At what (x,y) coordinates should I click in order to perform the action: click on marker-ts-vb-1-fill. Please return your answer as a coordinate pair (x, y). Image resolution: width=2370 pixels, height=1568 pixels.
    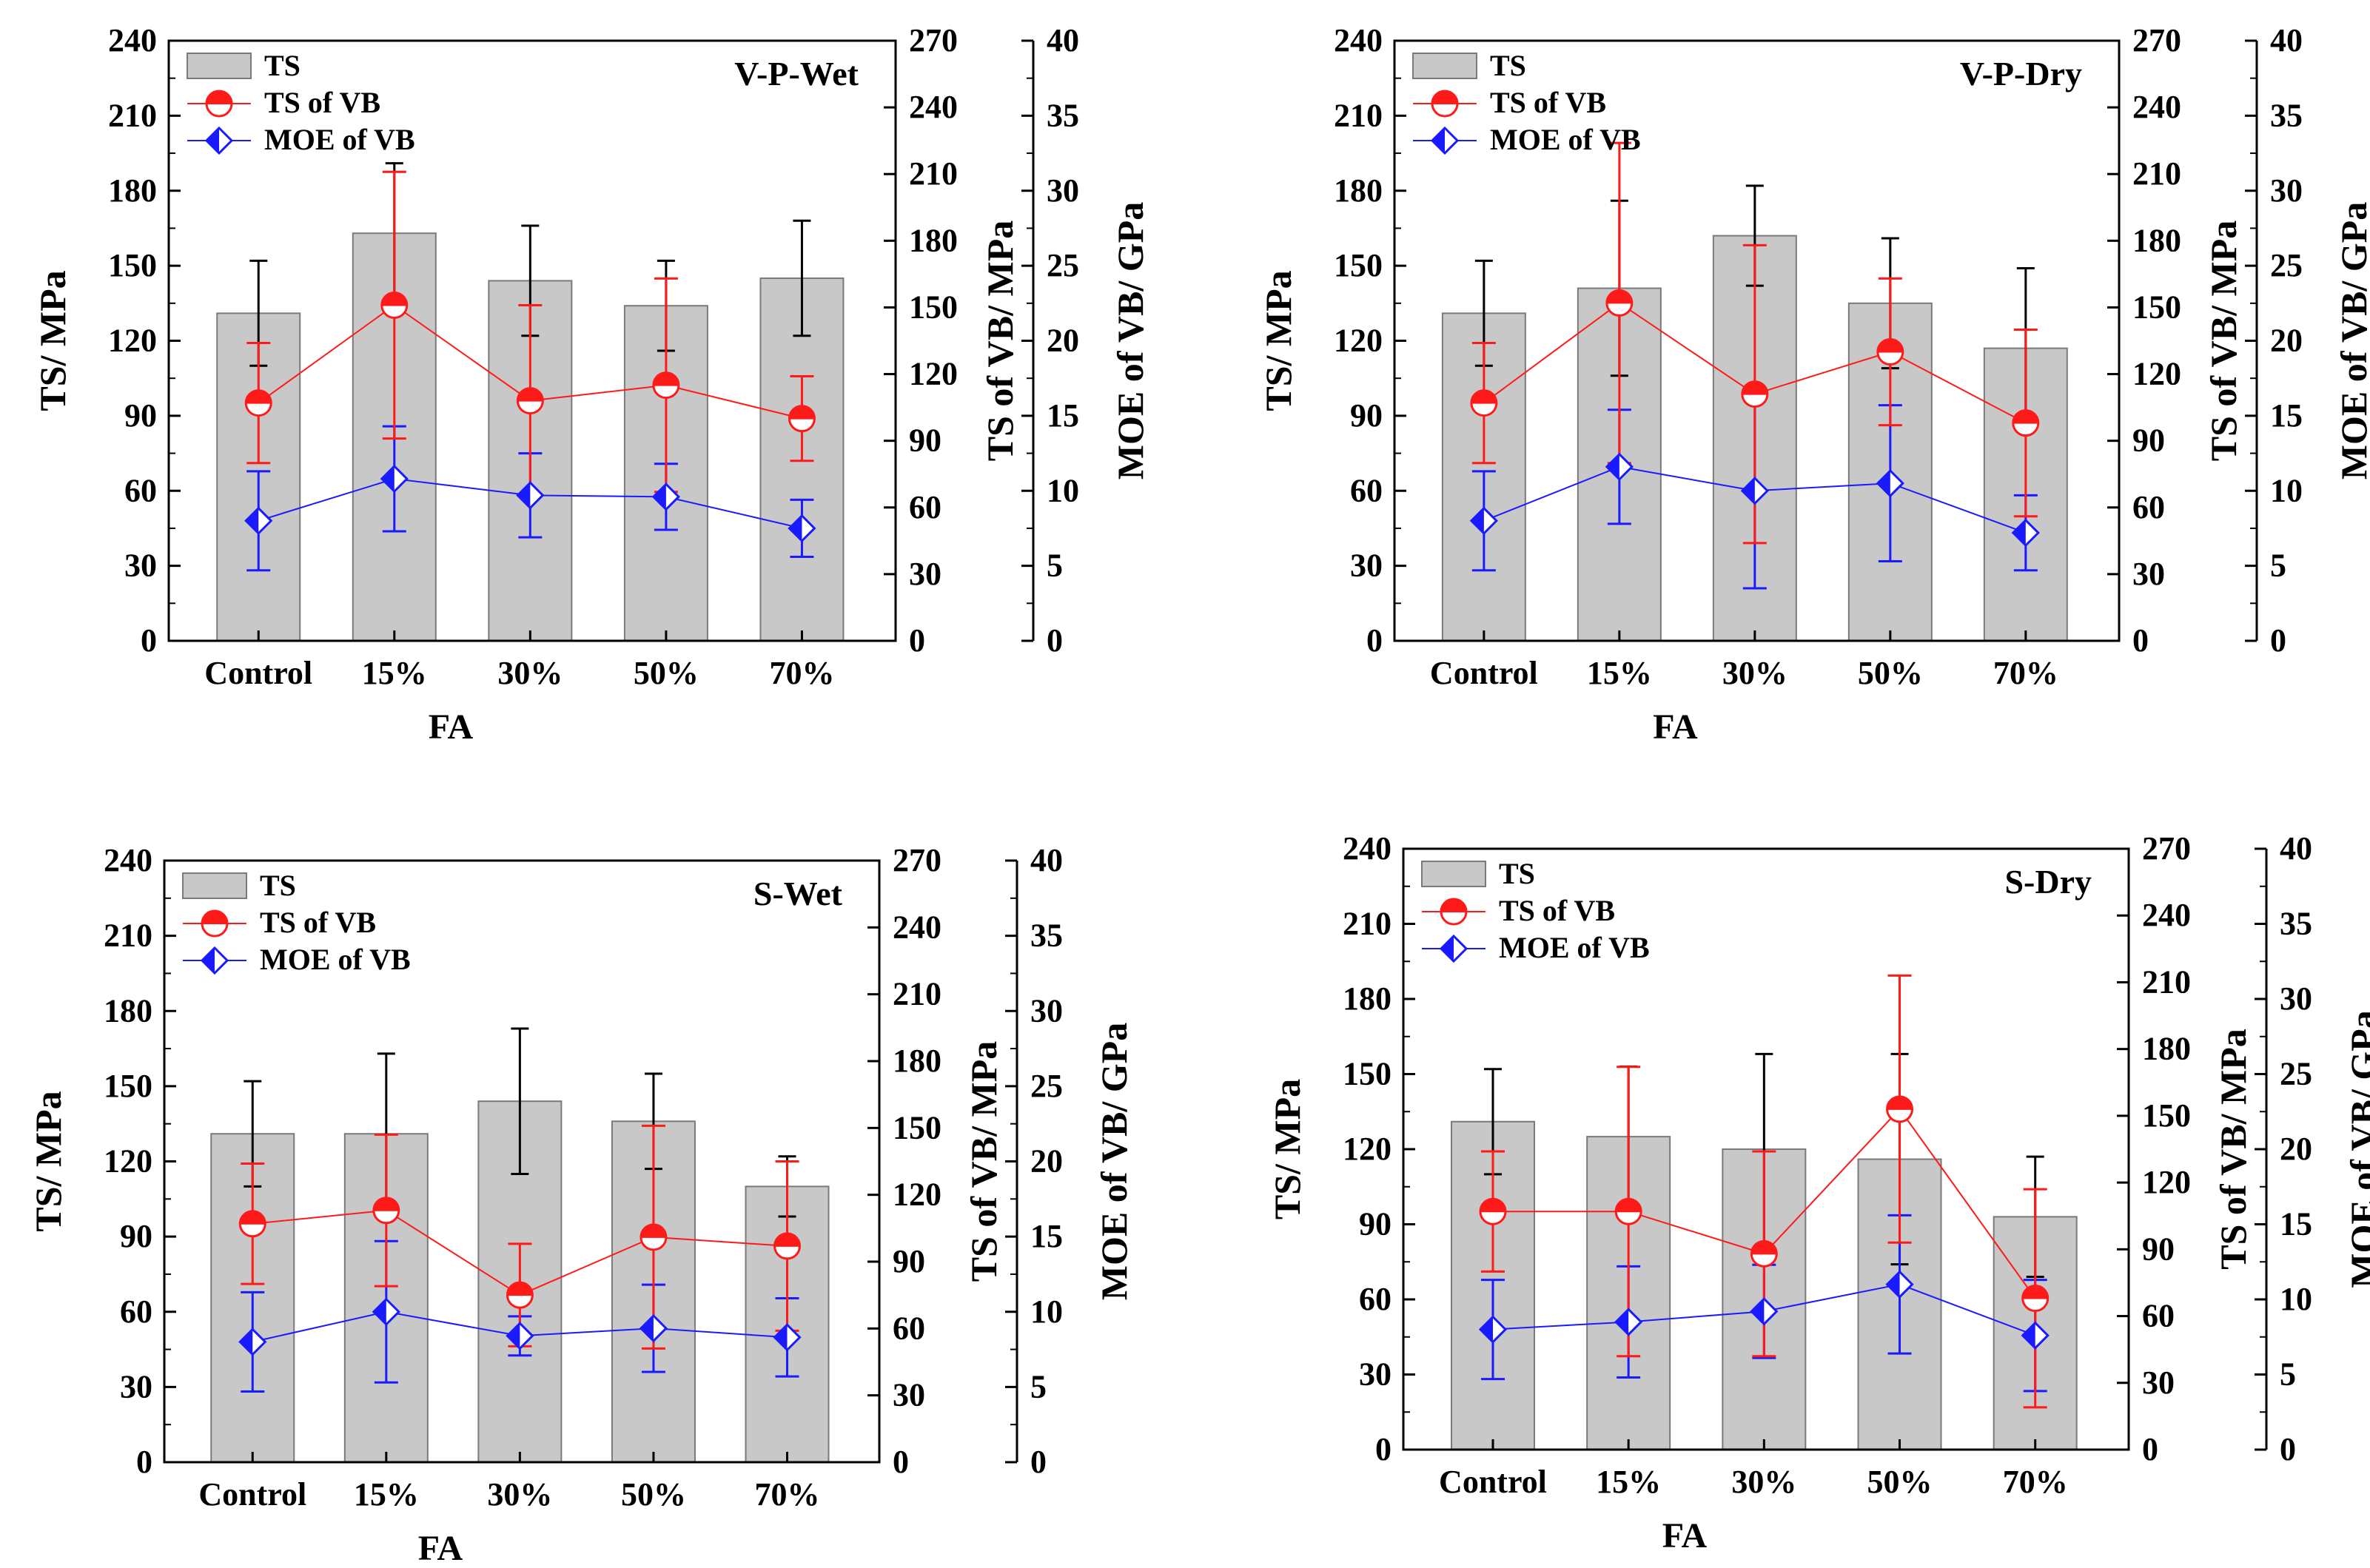
    Looking at the image, I should click on (258, 397).